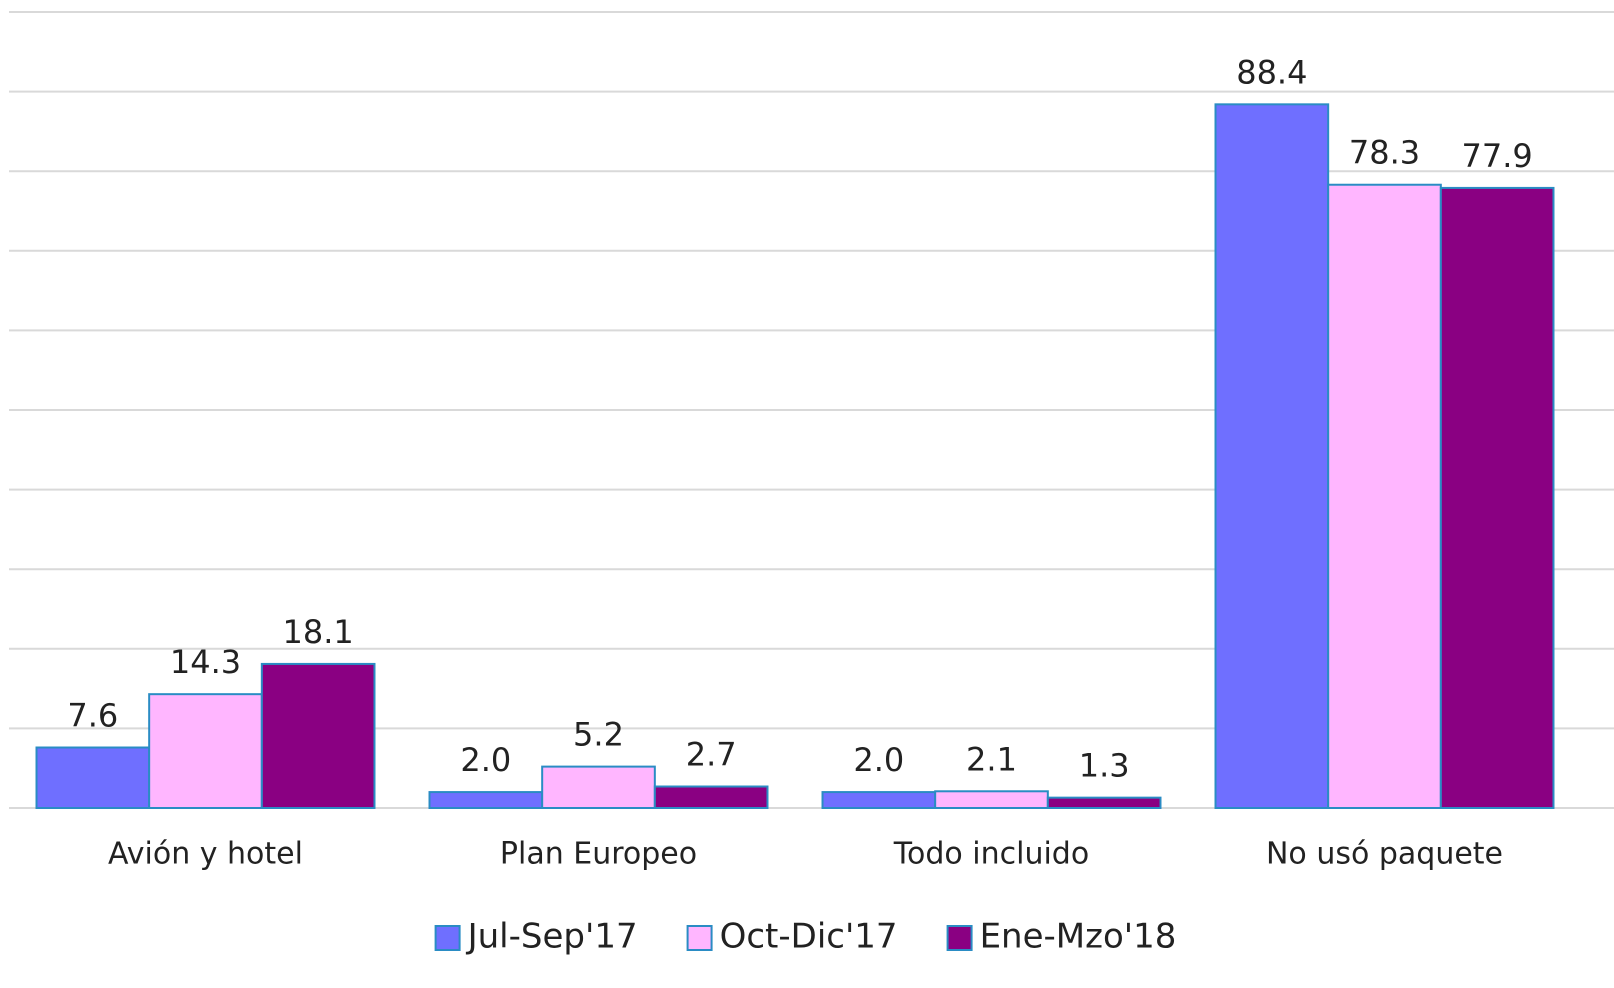 Image resolution: width=1614 pixels, height=988 pixels. Describe the element at coordinates (318, 632) in the screenshot. I see `data-label: 18.1` at that location.